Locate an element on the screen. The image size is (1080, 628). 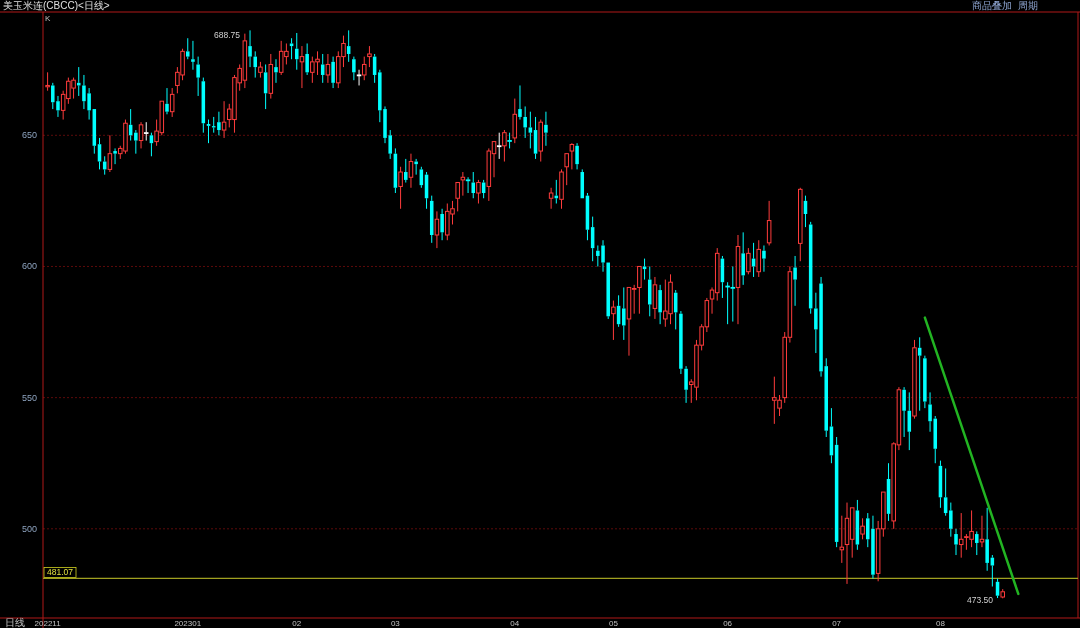
x-tick-label: 02 is located at coordinates (297, 623).